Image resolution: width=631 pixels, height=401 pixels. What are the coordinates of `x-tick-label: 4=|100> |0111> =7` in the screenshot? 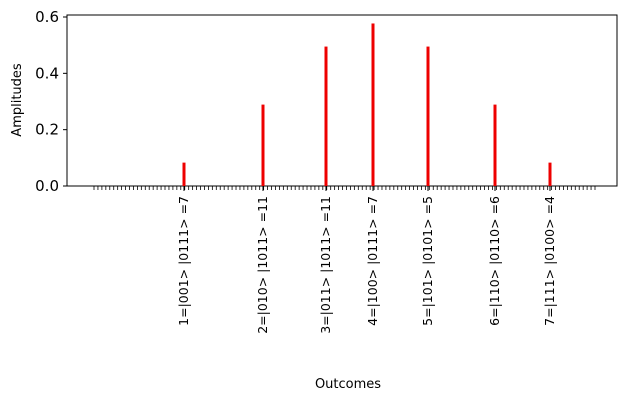 It's located at (372, 261).